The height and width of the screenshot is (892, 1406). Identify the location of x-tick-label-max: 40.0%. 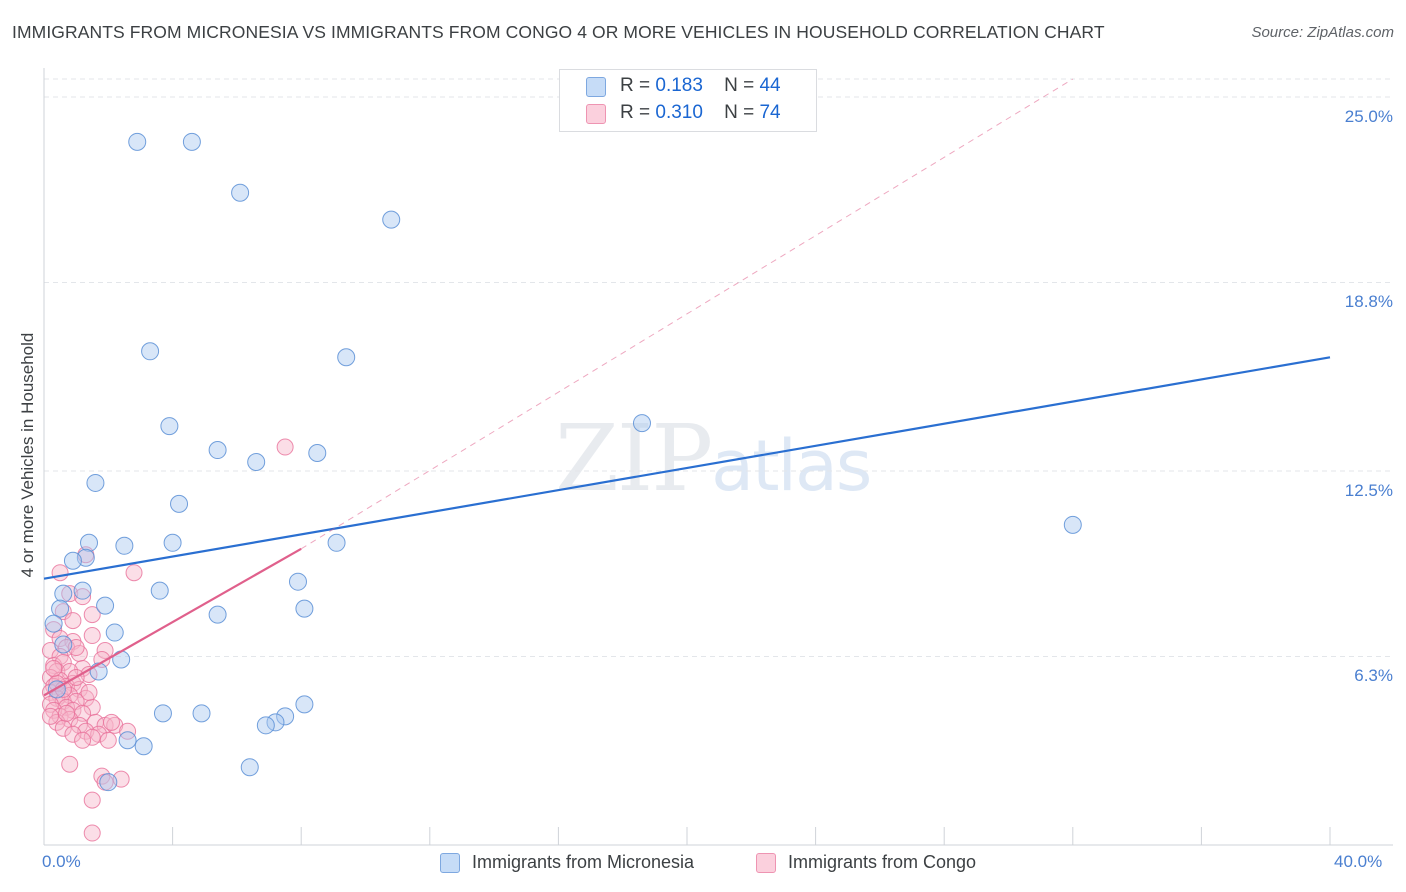
(1358, 861).